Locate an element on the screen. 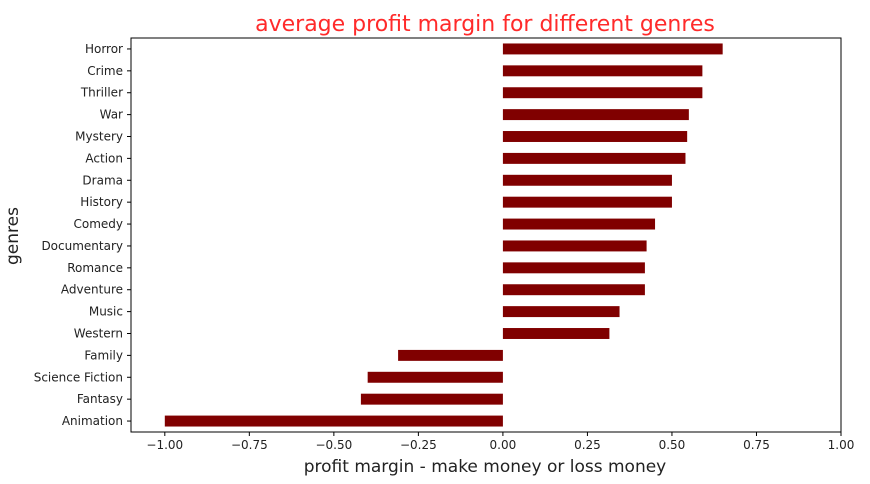 The width and height of the screenshot is (870, 484). bar-adventure is located at coordinates (573, 290).